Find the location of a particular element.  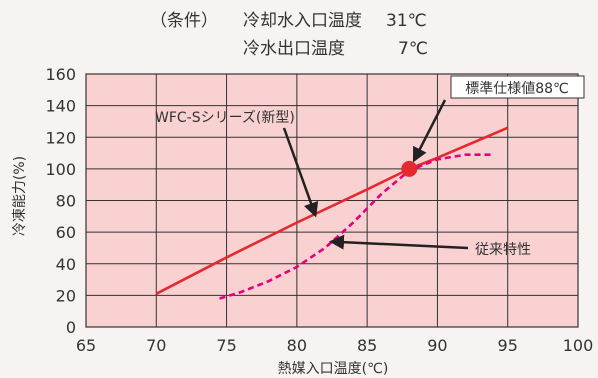

spec-label-box is located at coordinates (517, 87).